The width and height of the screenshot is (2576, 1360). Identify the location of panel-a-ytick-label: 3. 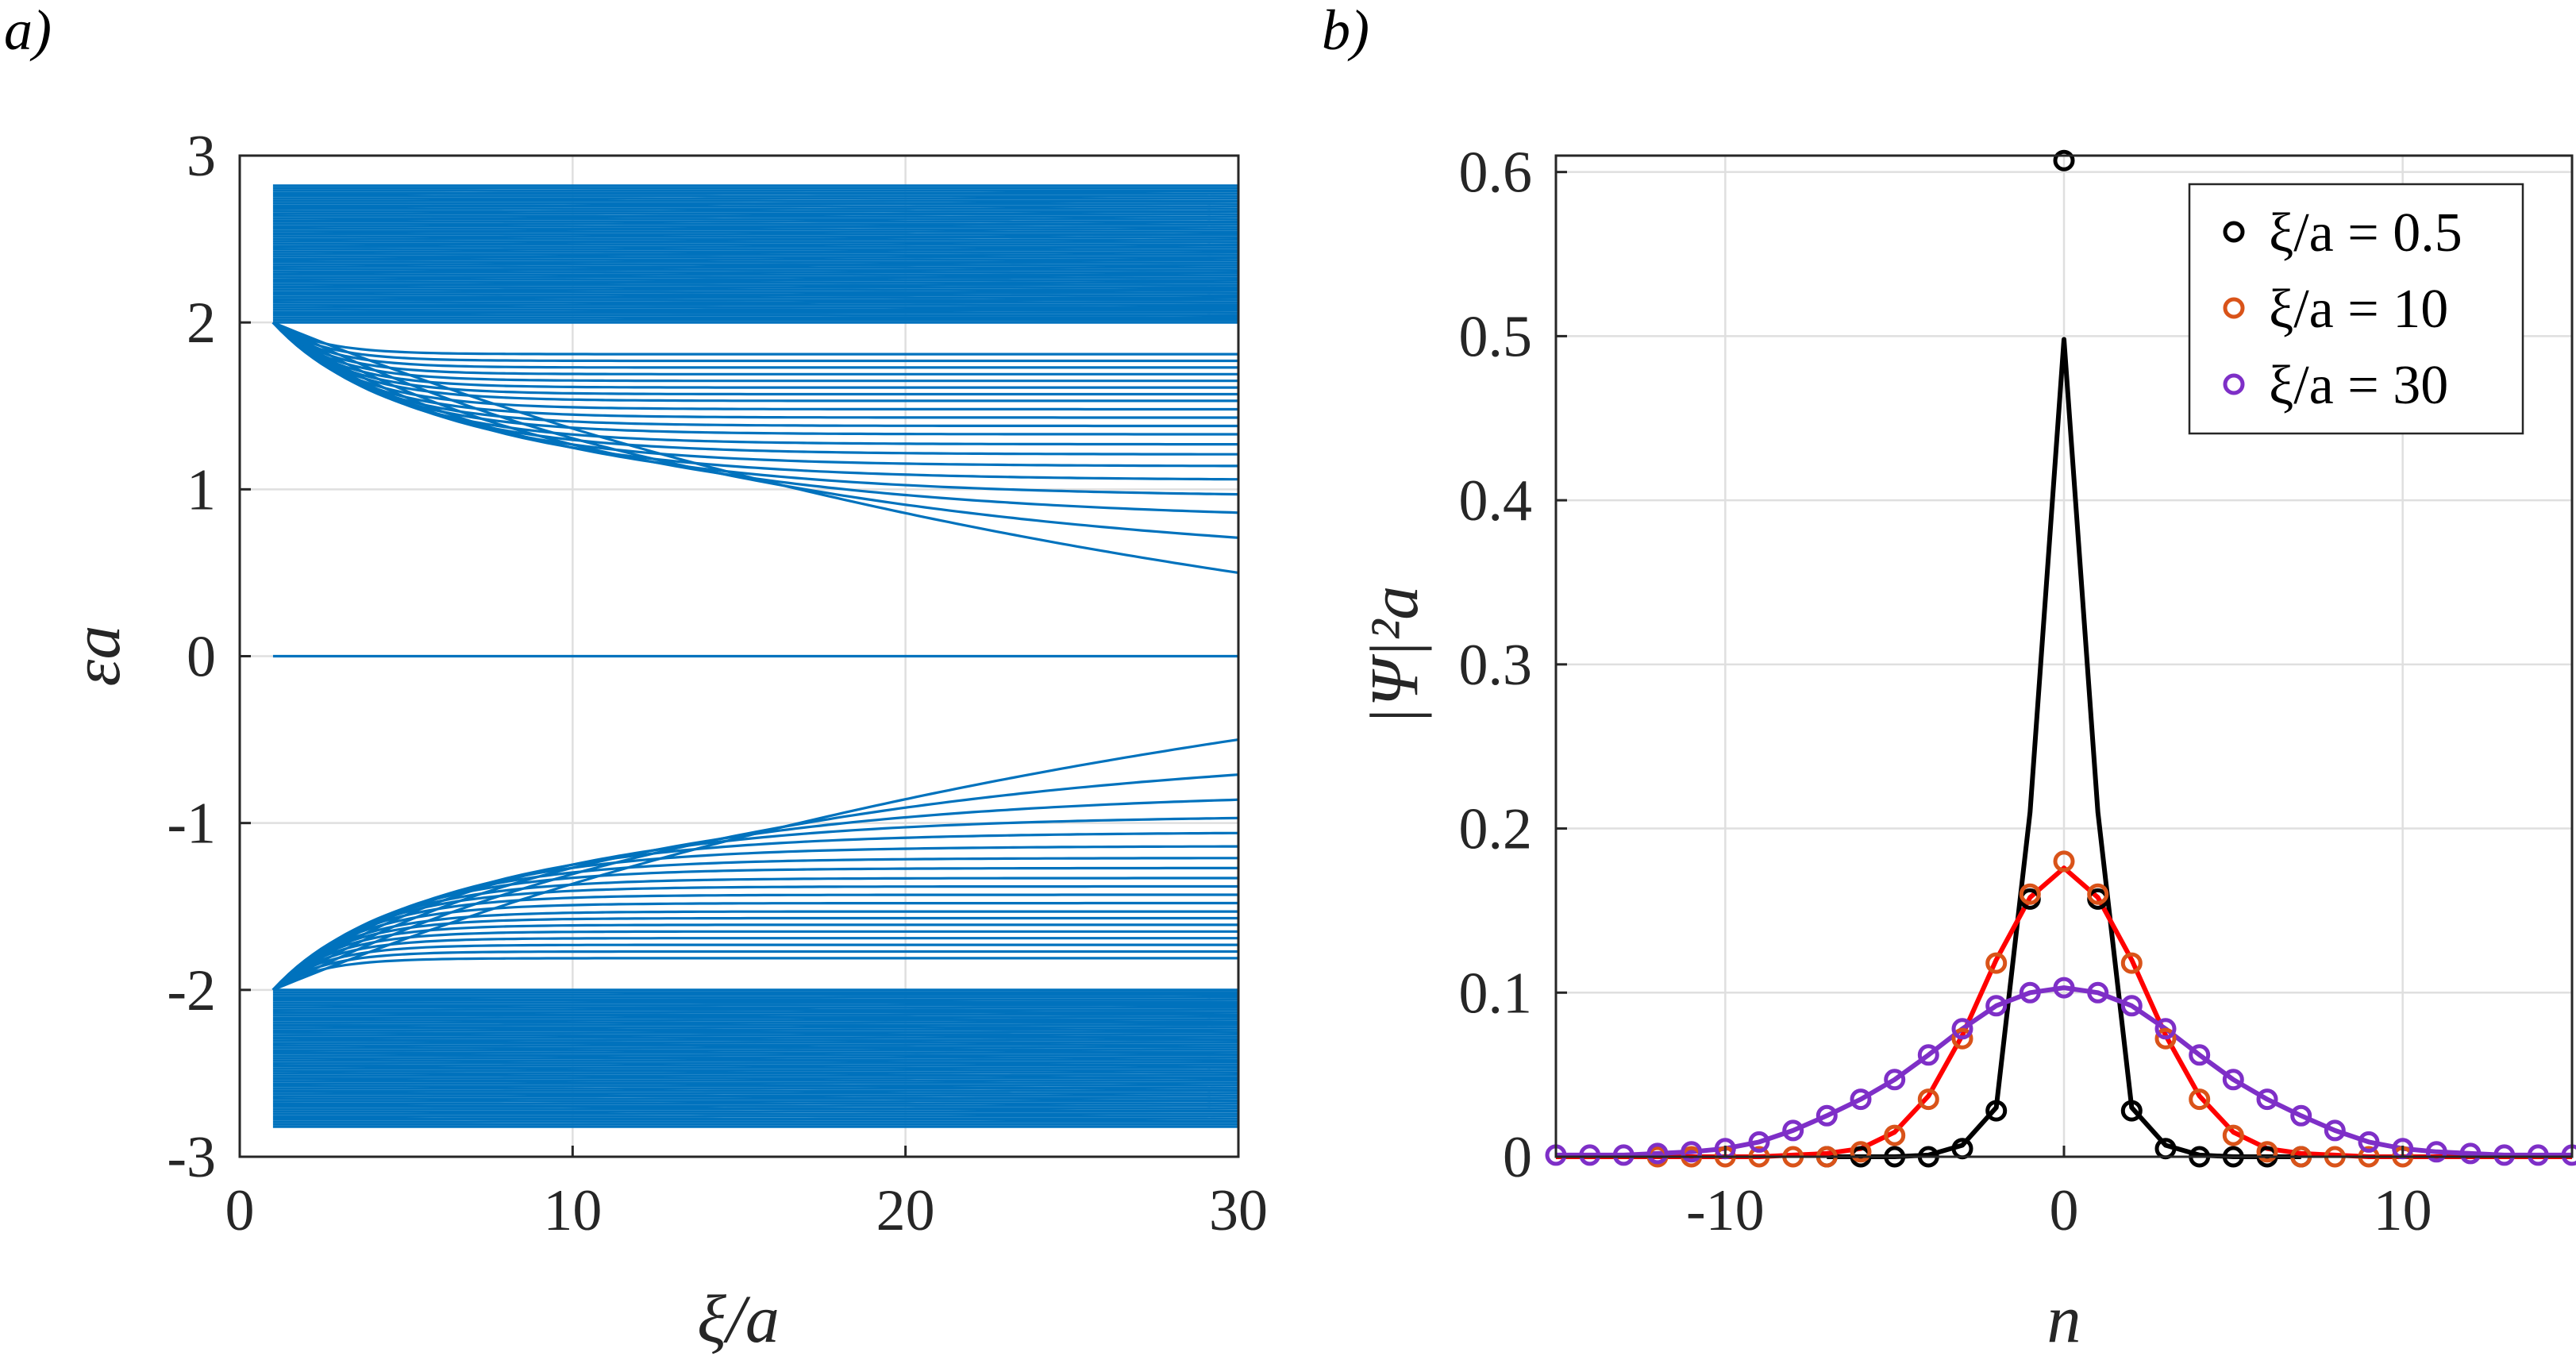
(201, 156).